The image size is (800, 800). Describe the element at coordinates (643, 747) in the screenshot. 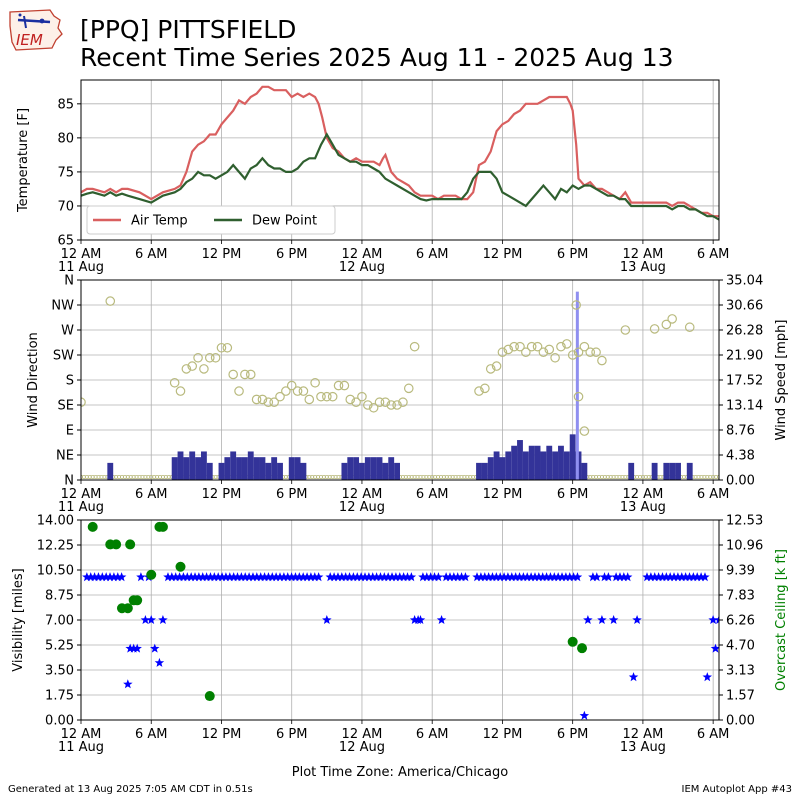

I see `x-date-label: 13 Aug` at that location.